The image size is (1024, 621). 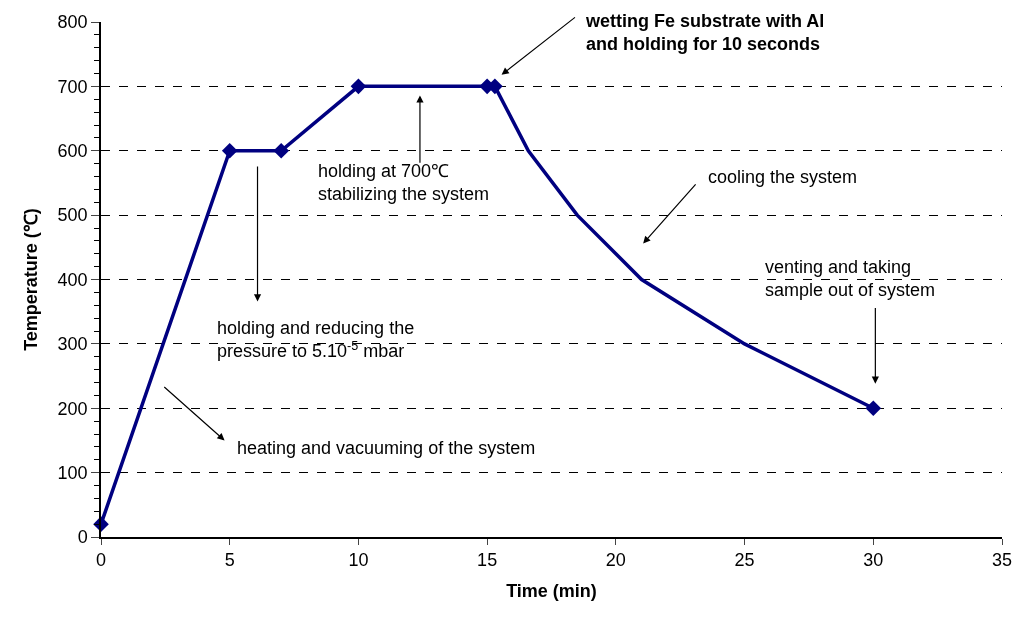 What do you see at coordinates (82, 537) in the screenshot?
I see `y-tick-label: 0` at bounding box center [82, 537].